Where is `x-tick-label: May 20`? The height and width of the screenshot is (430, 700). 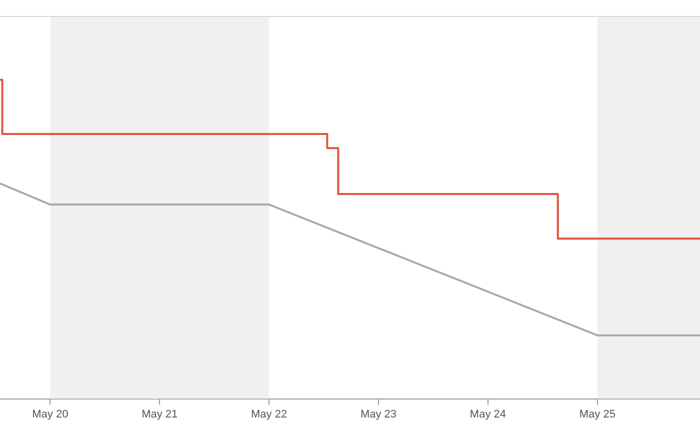 x-tick-label: May 20 is located at coordinates (50, 414).